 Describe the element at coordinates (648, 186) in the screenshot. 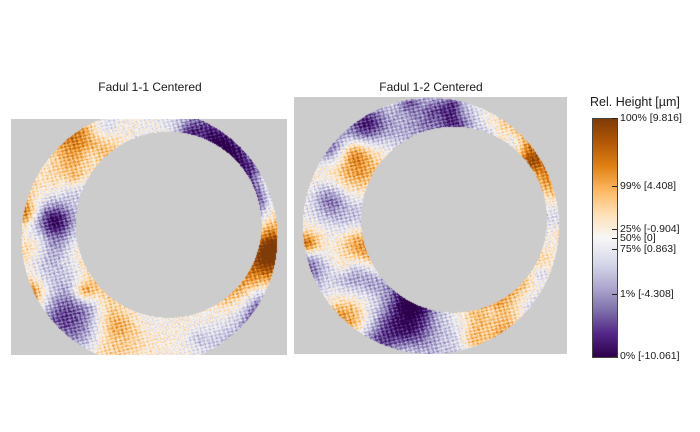

I see `colorbar-tick-label: 99% [4.408]` at that location.